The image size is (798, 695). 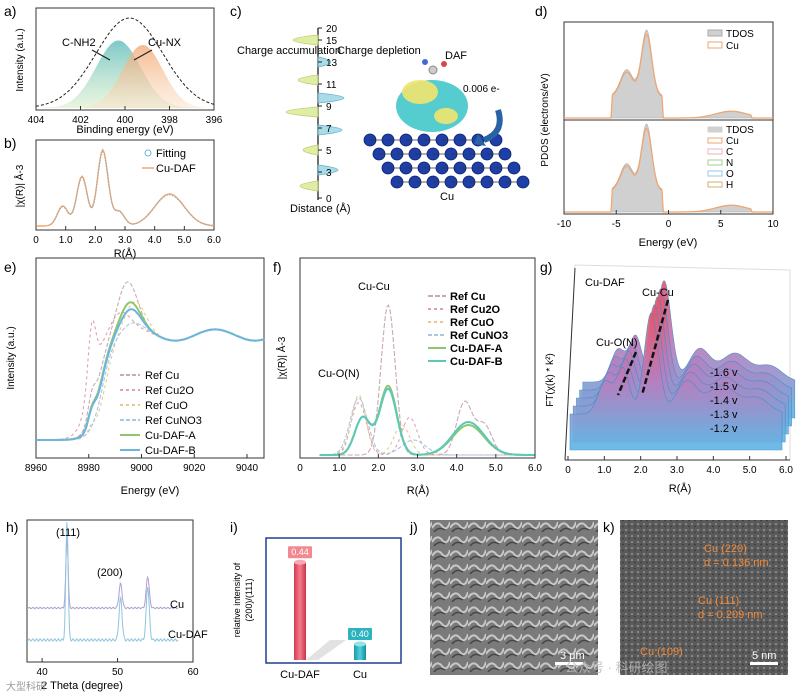 I want to click on xlabel-h: 2 Theta (degree), so click(x=82, y=686).